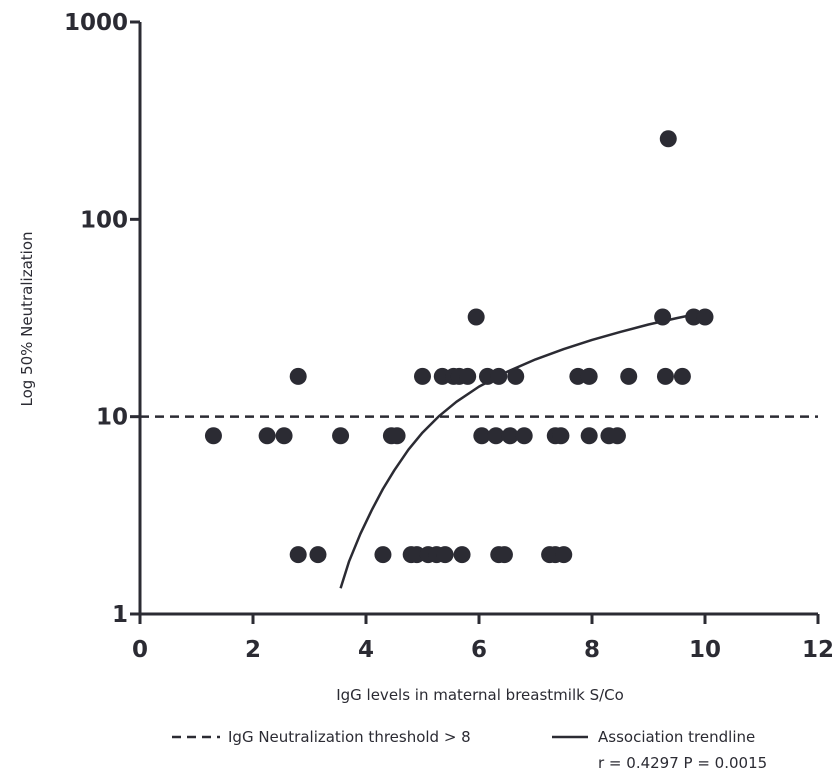  Describe the element at coordinates (120, 615) in the screenshot. I see `y-tick-label: 1` at that location.